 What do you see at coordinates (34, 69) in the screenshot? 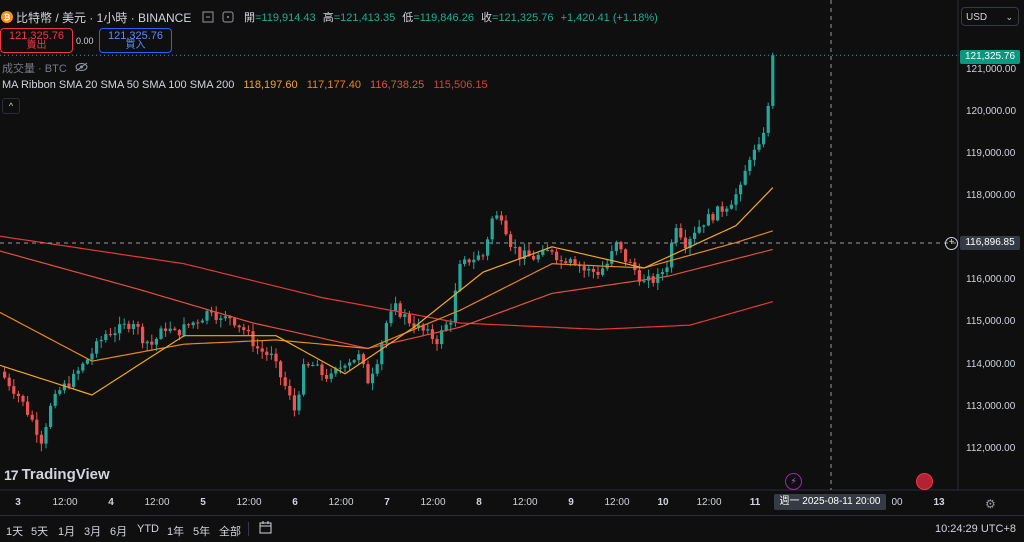
I see `volume-label: 成交量 · BTC` at bounding box center [34, 69].